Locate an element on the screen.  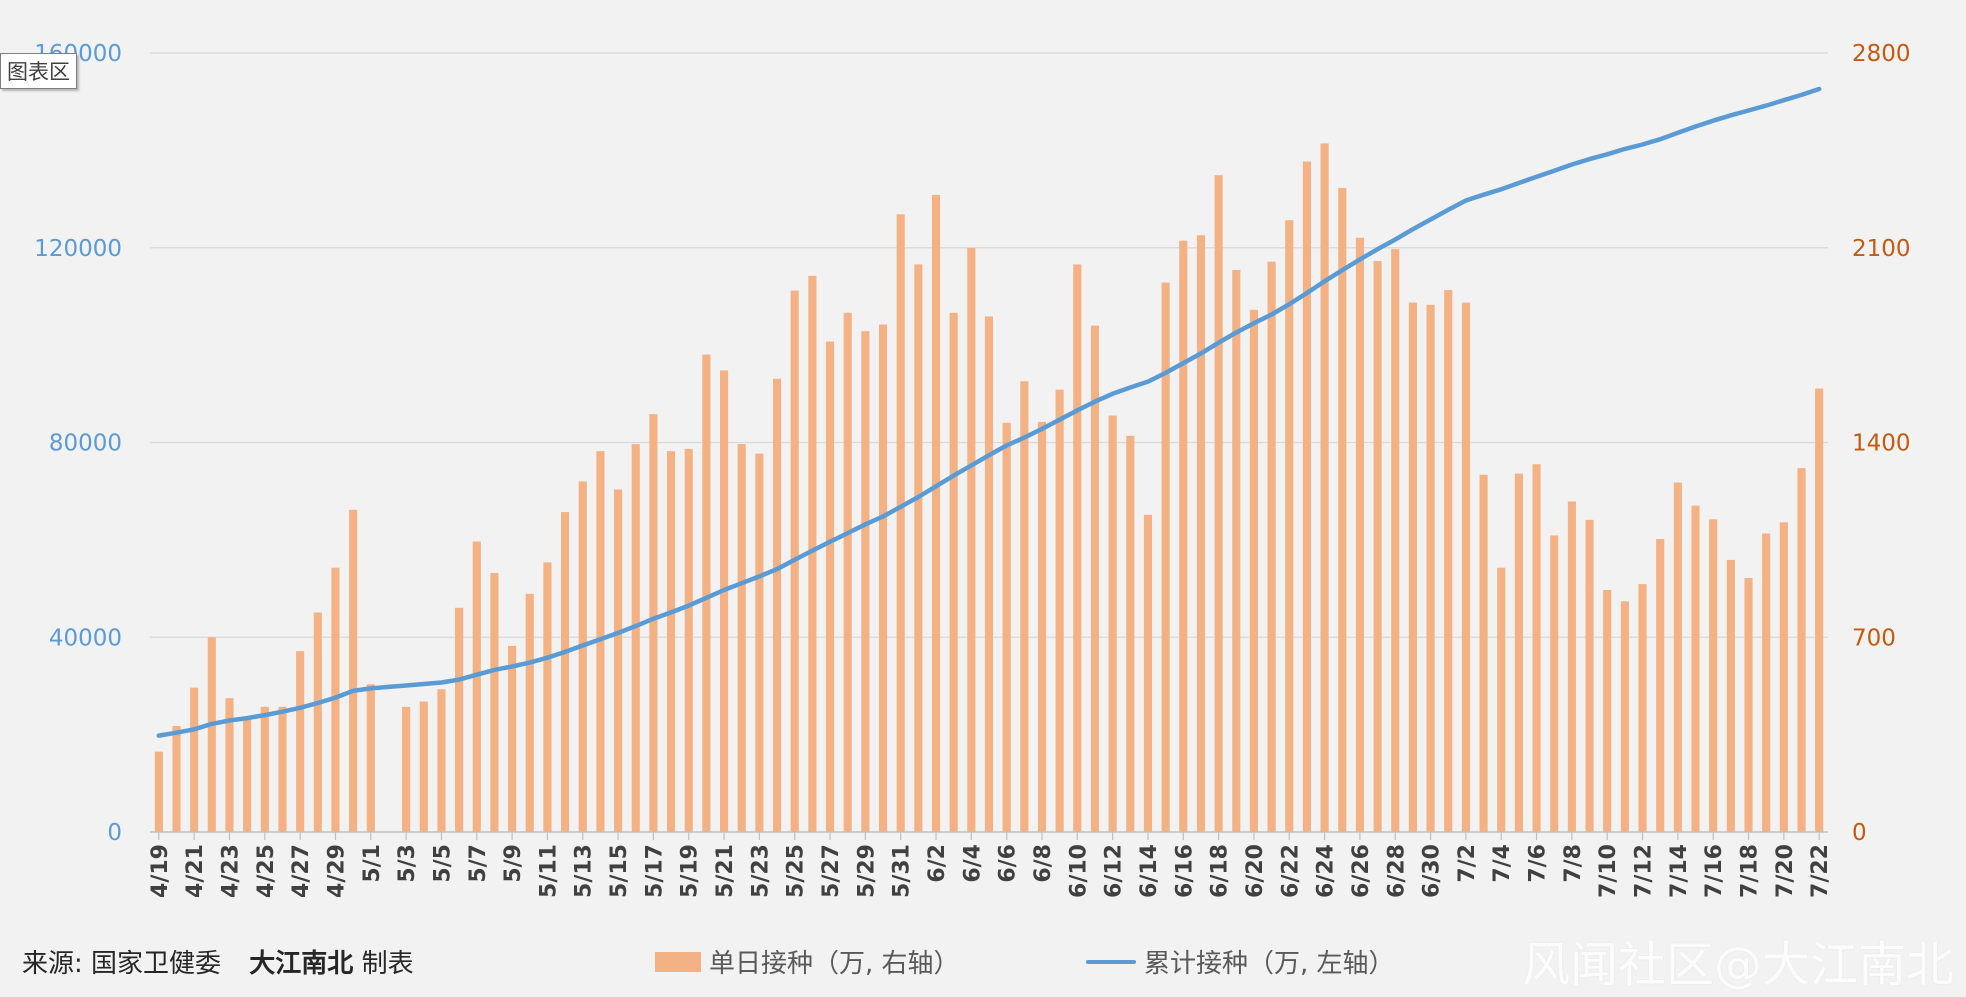
x-tick-label: 7/6 is located at coordinates (1538, 863).